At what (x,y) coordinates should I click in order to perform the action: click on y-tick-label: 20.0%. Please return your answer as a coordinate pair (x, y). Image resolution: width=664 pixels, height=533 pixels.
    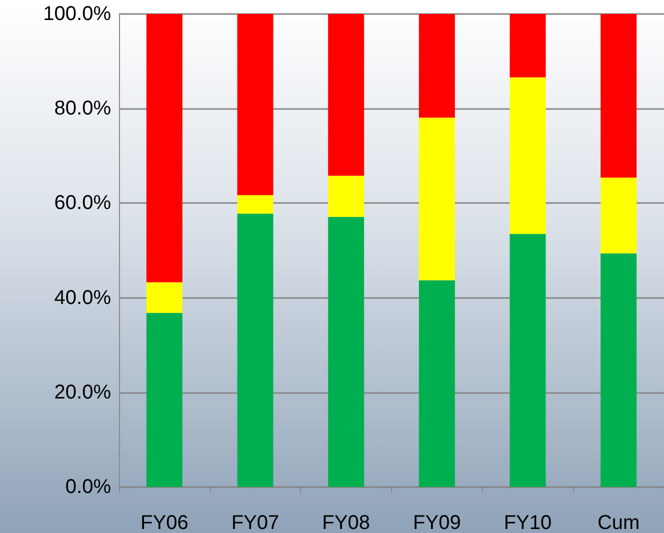
    Looking at the image, I should click on (83, 392).